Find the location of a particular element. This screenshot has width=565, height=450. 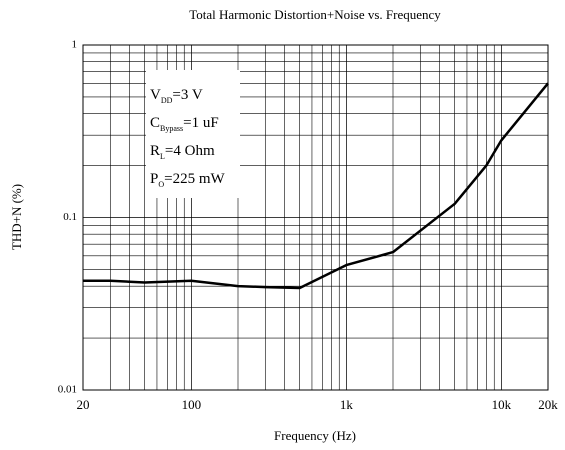

y-tick-label: 0.1 is located at coordinates (70, 217).